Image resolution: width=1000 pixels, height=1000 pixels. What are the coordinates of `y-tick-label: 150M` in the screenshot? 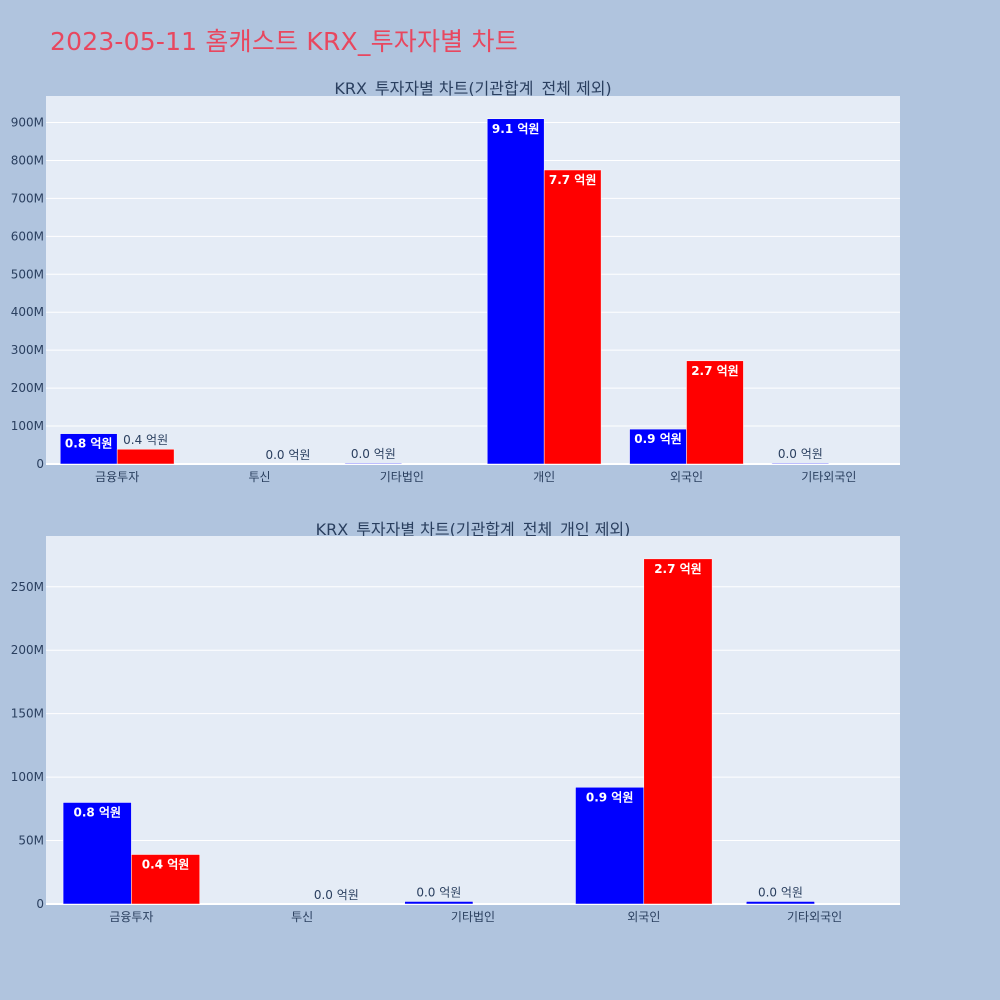 It's located at (27, 714).